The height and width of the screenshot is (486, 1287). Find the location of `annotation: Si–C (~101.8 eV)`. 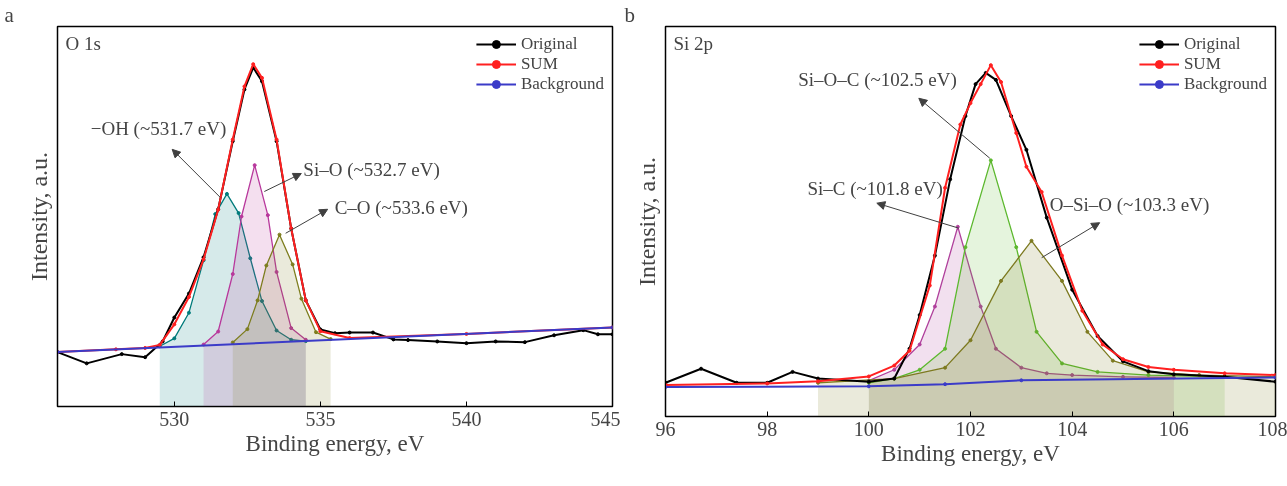

annotation: Si–C (~101.8 eV) is located at coordinates (875, 189).